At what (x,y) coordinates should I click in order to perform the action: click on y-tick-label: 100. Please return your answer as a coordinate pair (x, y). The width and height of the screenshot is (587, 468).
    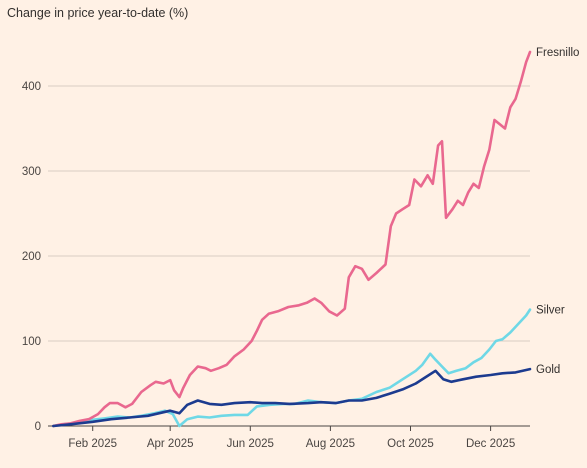
    Looking at the image, I should click on (31, 342).